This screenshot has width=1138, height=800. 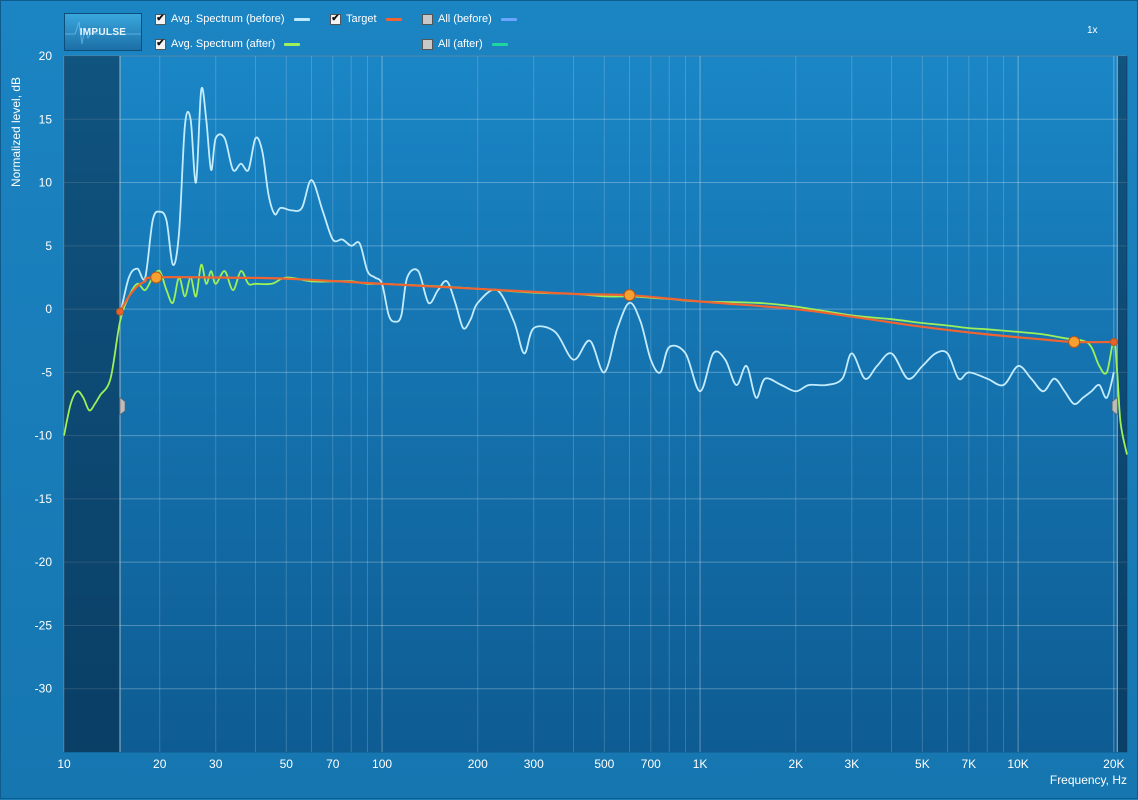 I want to click on x-tick-label: 2K, so click(x=795, y=764).